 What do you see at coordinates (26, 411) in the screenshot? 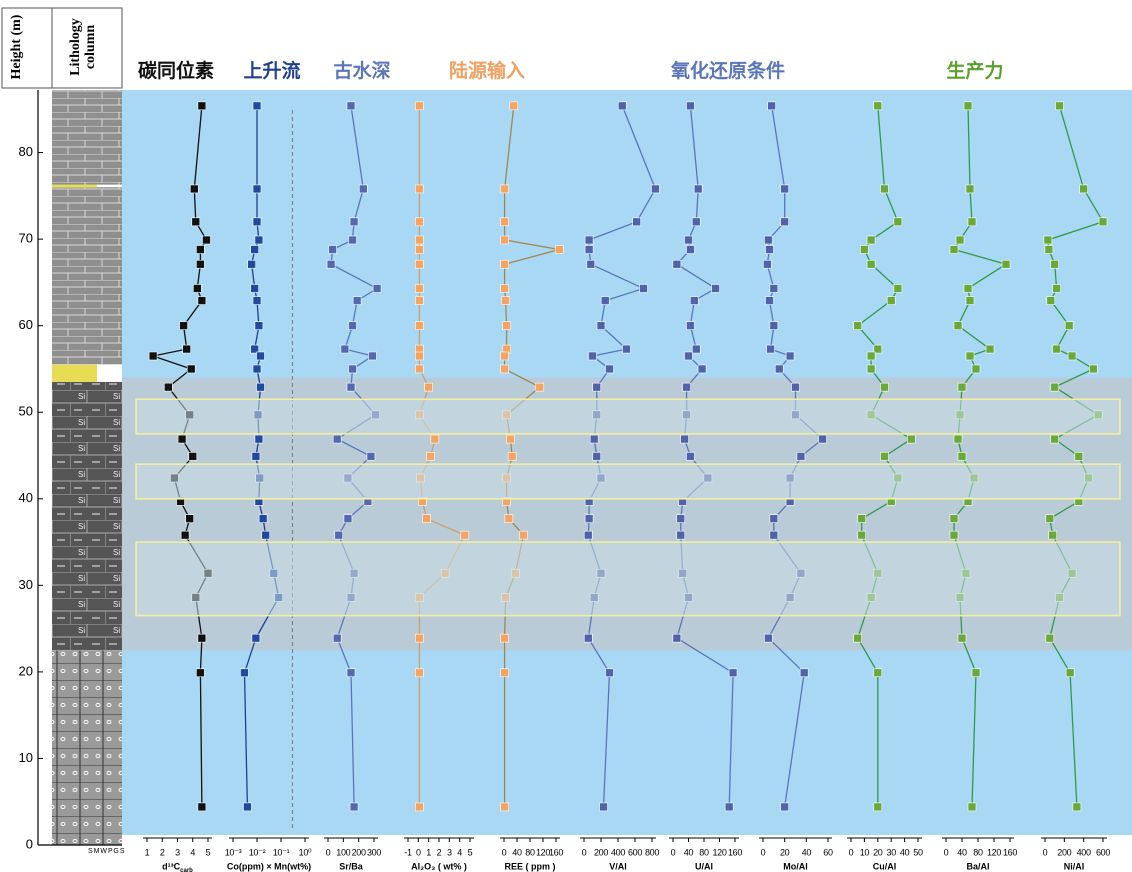
I see `y-tick-label: 50` at bounding box center [26, 411].